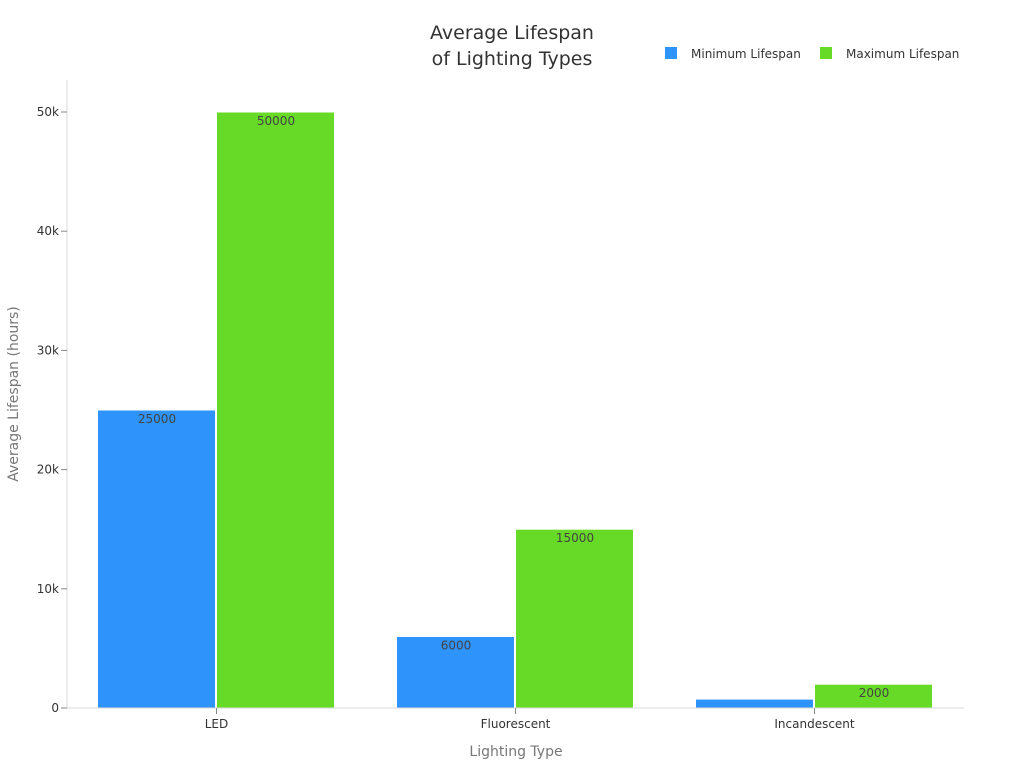  What do you see at coordinates (217, 724) in the screenshot?
I see `x-tick-label-led: LED` at bounding box center [217, 724].